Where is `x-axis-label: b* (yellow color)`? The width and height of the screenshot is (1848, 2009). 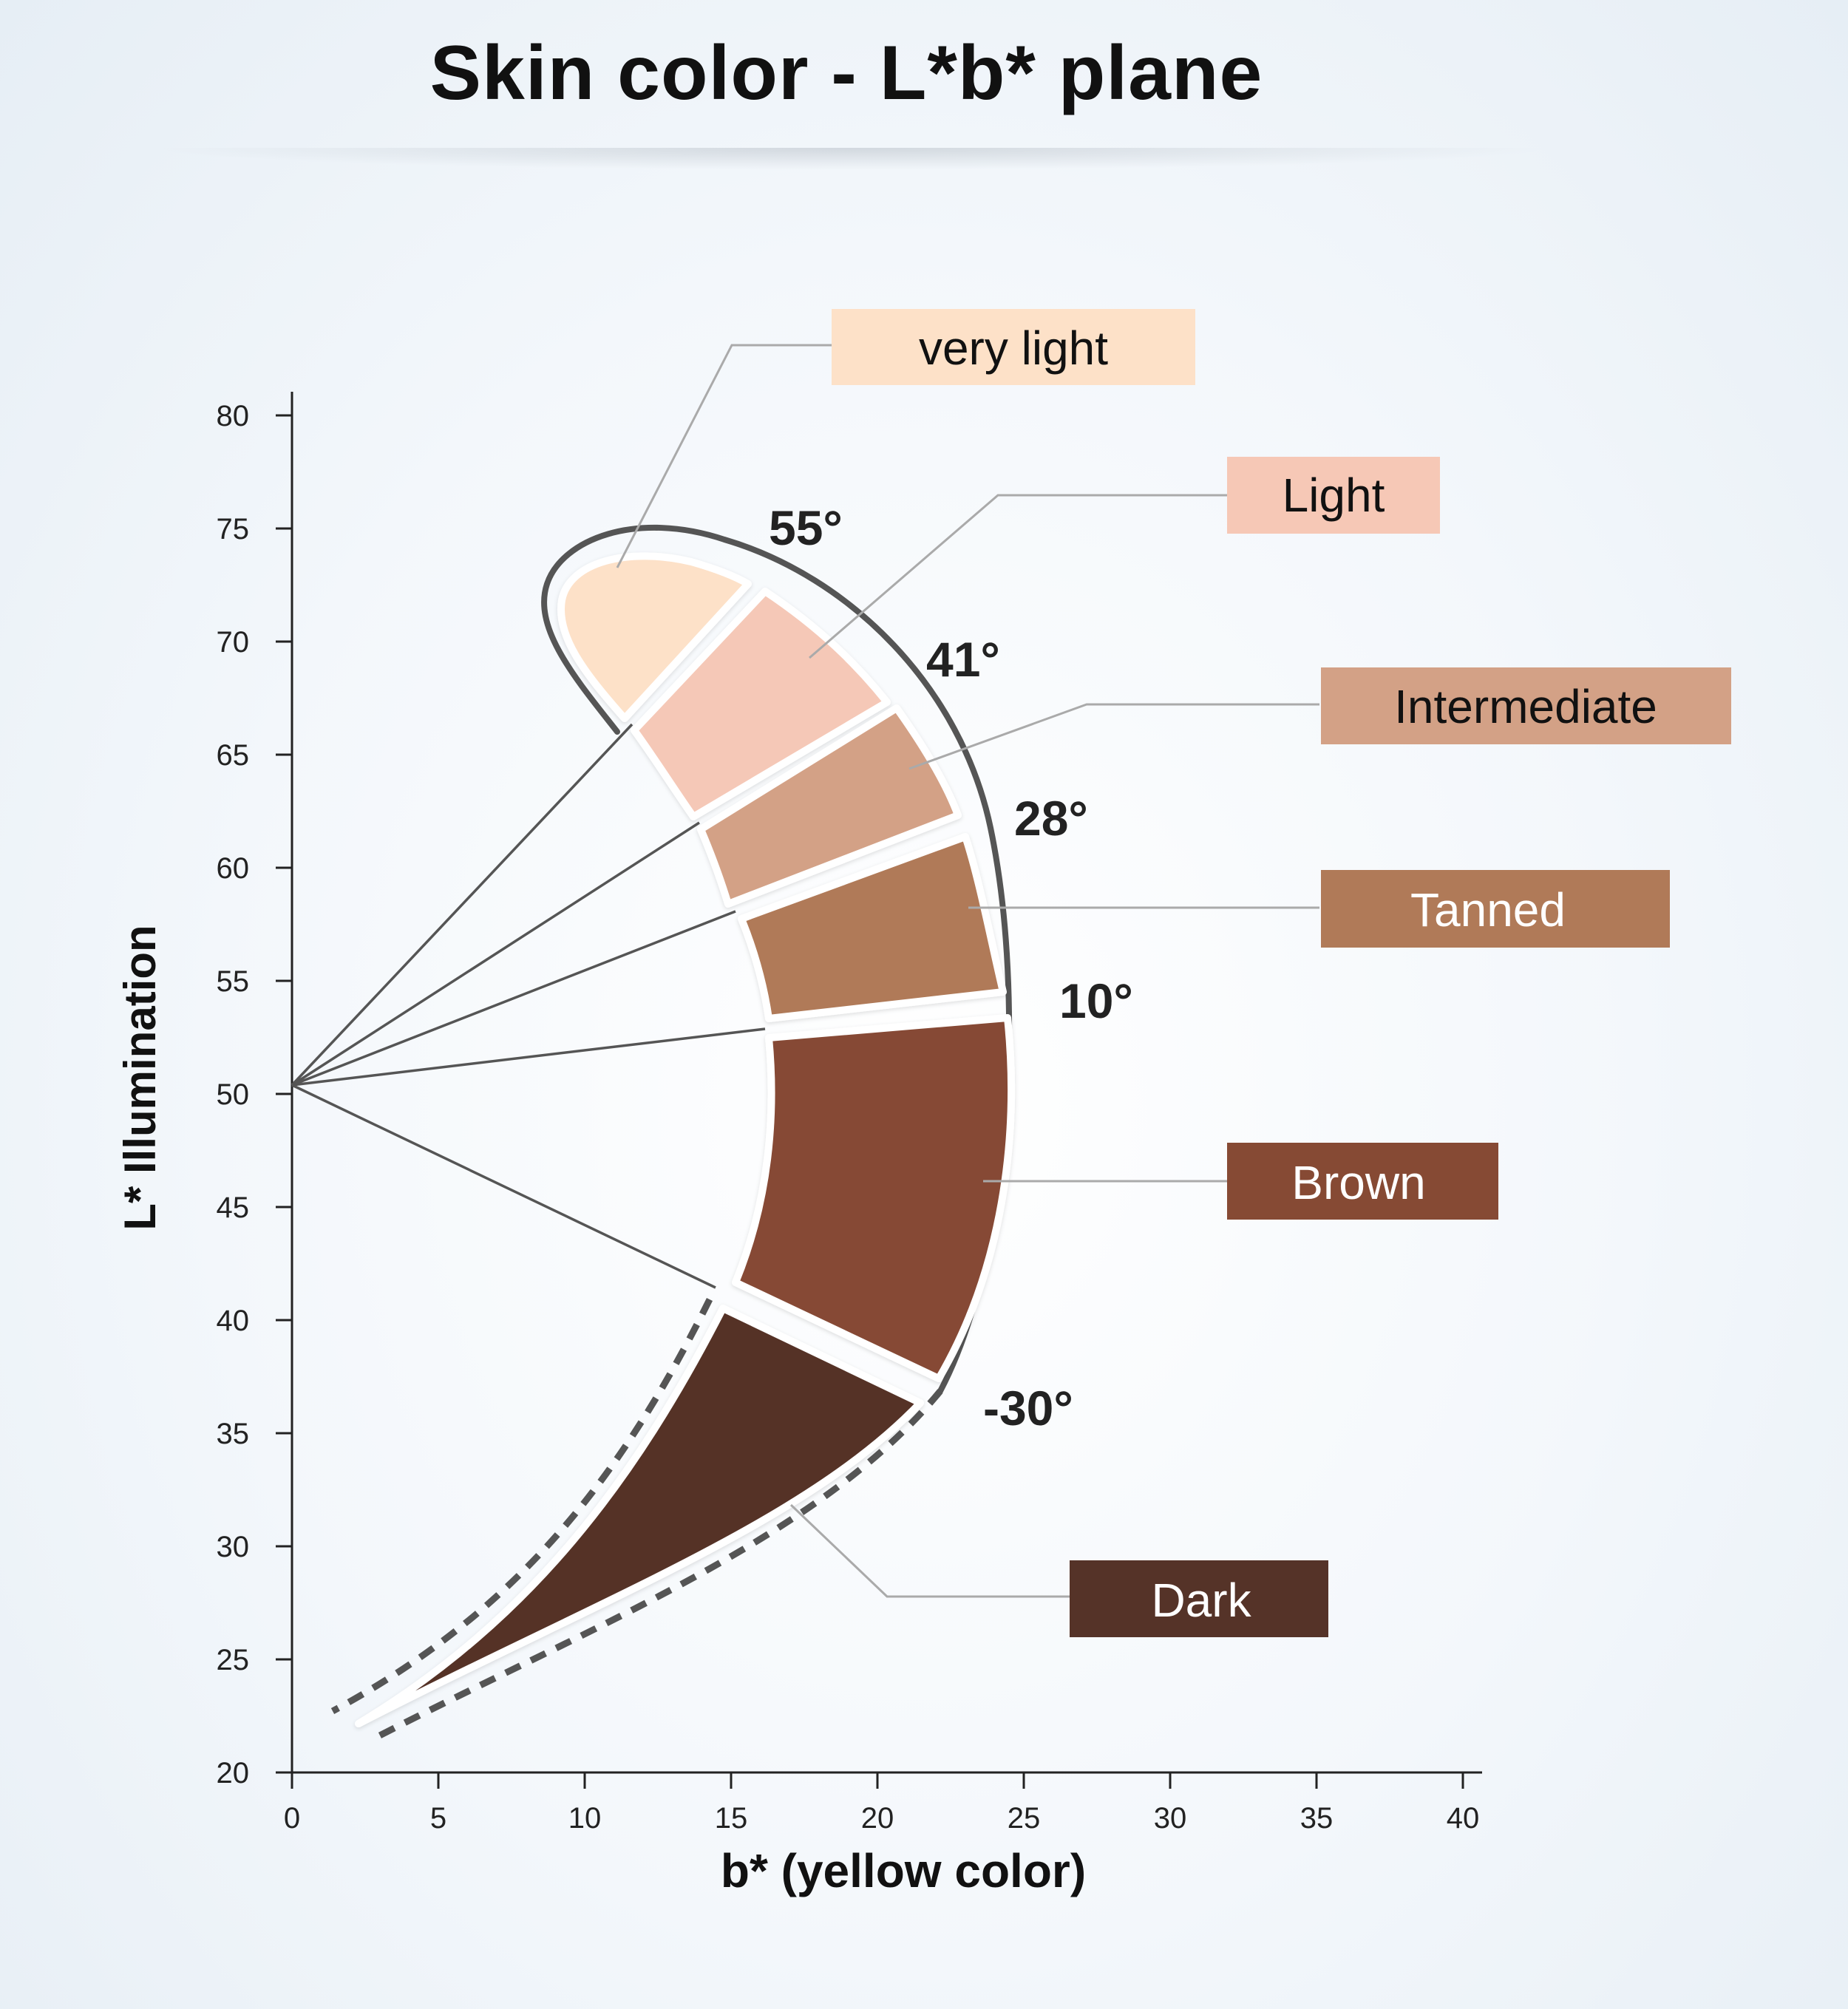 x-axis-label: b* (yellow color) is located at coordinates (903, 1871).